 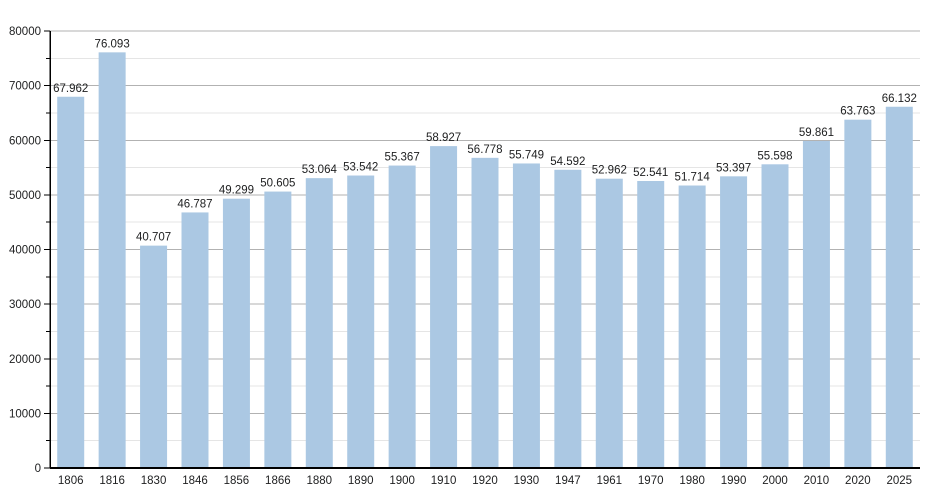 What do you see at coordinates (609, 171) in the screenshot?
I see `bar-value-label: 52.962` at bounding box center [609, 171].